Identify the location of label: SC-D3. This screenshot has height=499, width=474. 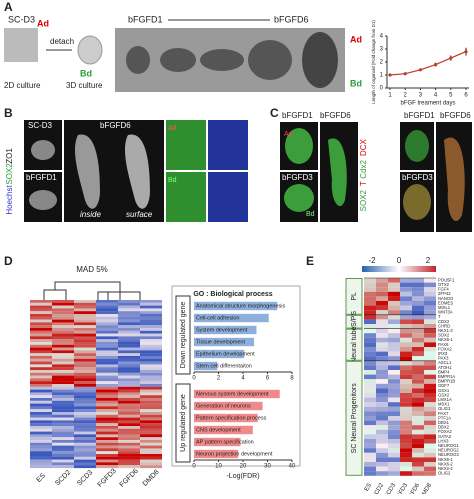
(21, 19).